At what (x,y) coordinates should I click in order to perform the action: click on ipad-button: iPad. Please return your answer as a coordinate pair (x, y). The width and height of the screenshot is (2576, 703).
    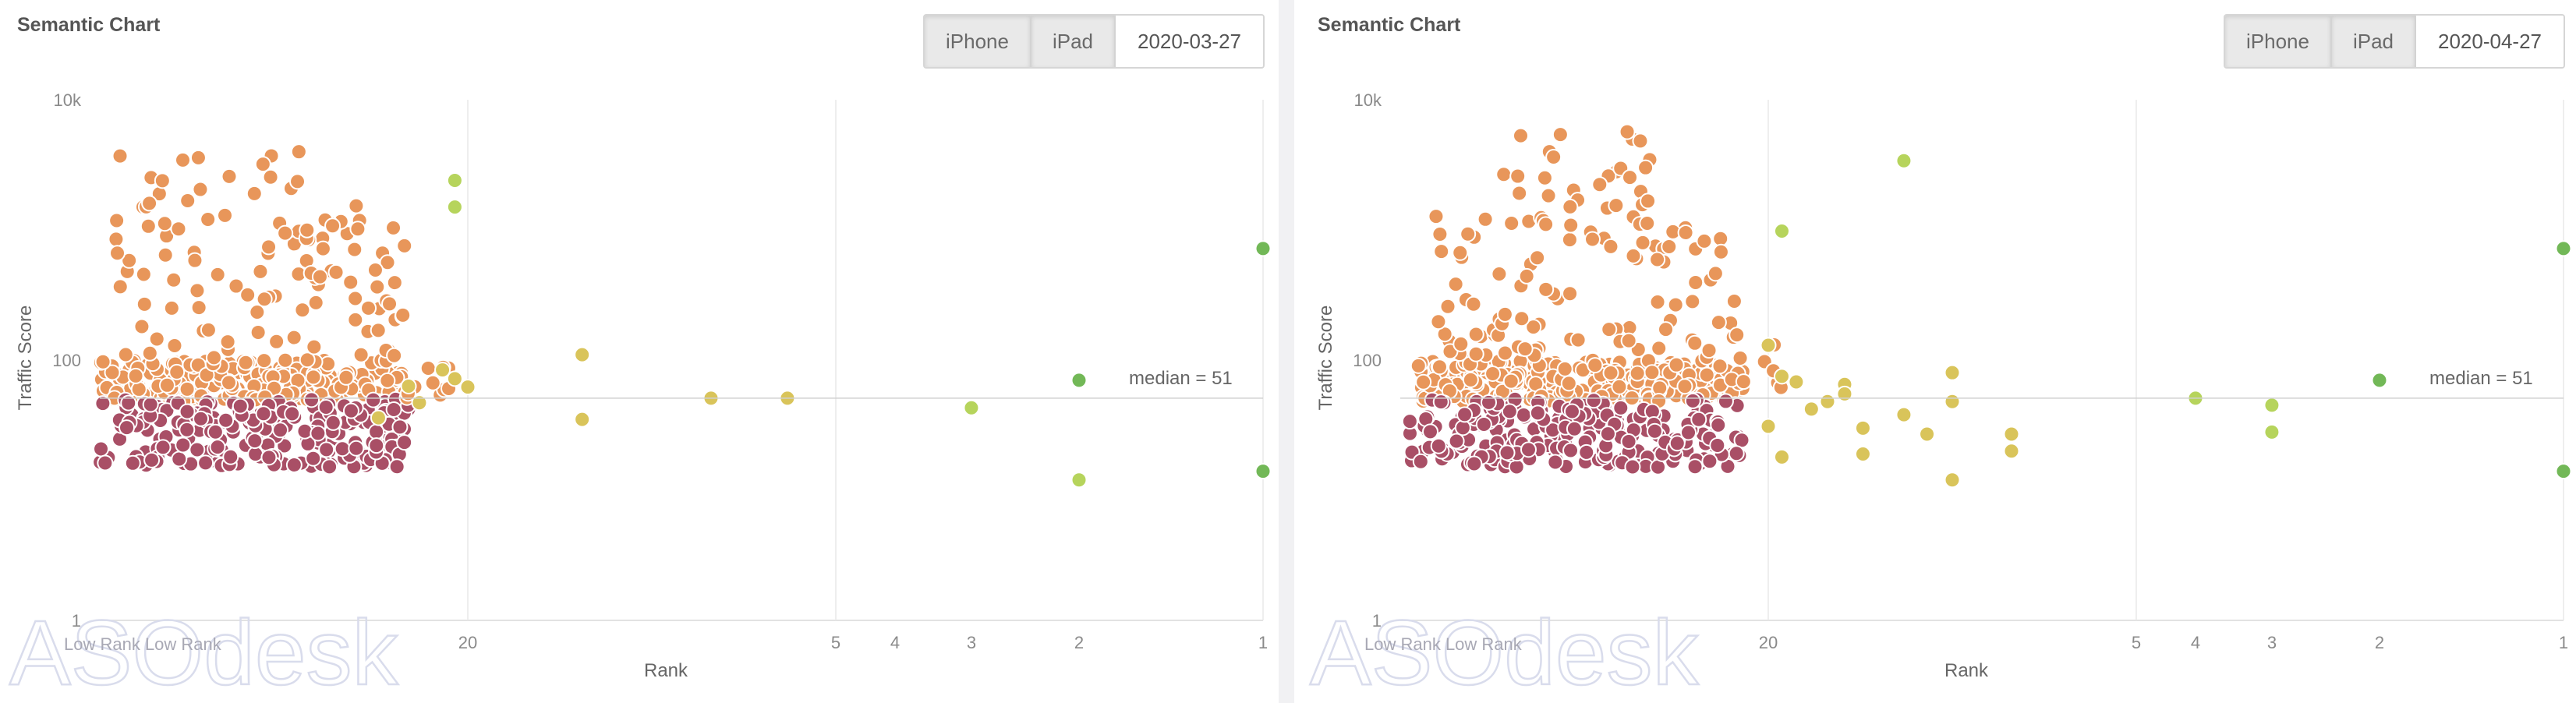
    Looking at the image, I should click on (2373, 41).